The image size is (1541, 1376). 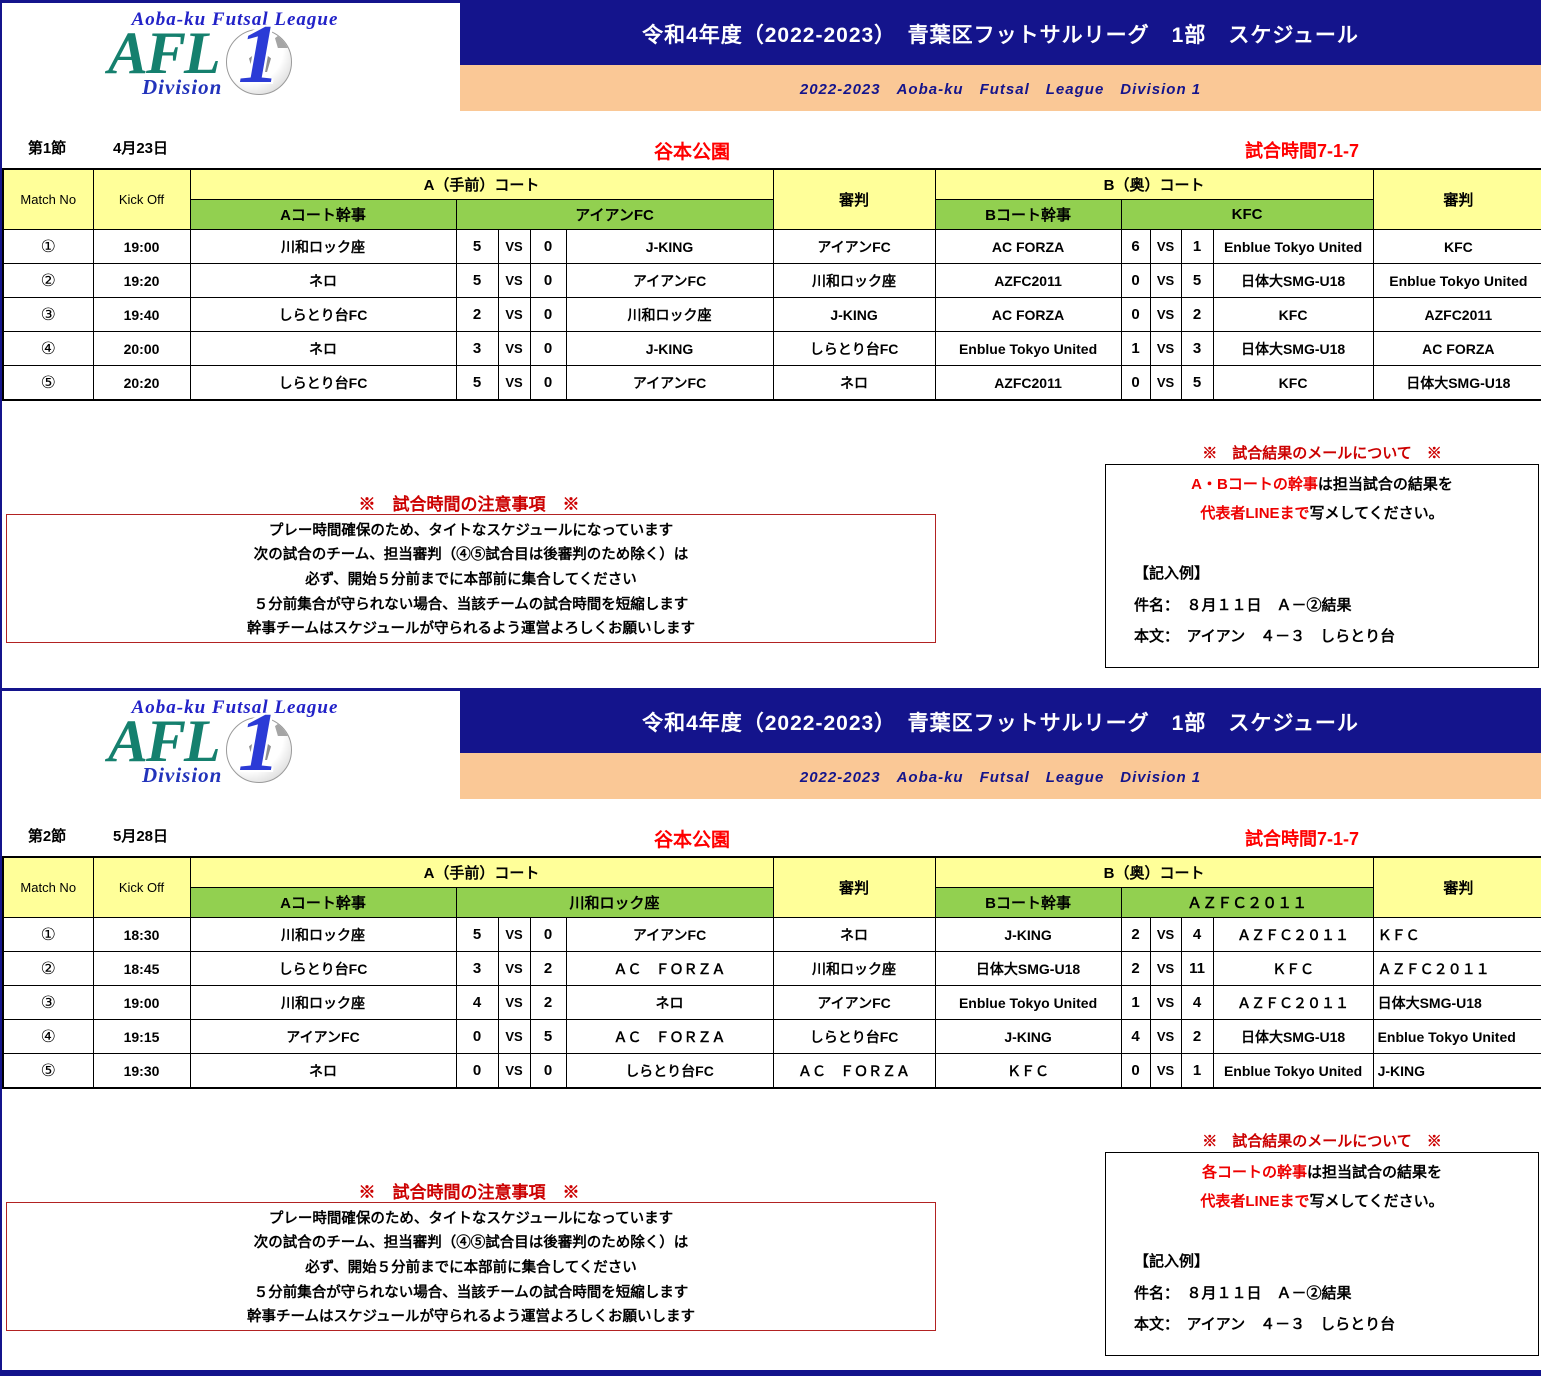 I want to click on kickoff-time: 19:20, so click(x=141, y=280).